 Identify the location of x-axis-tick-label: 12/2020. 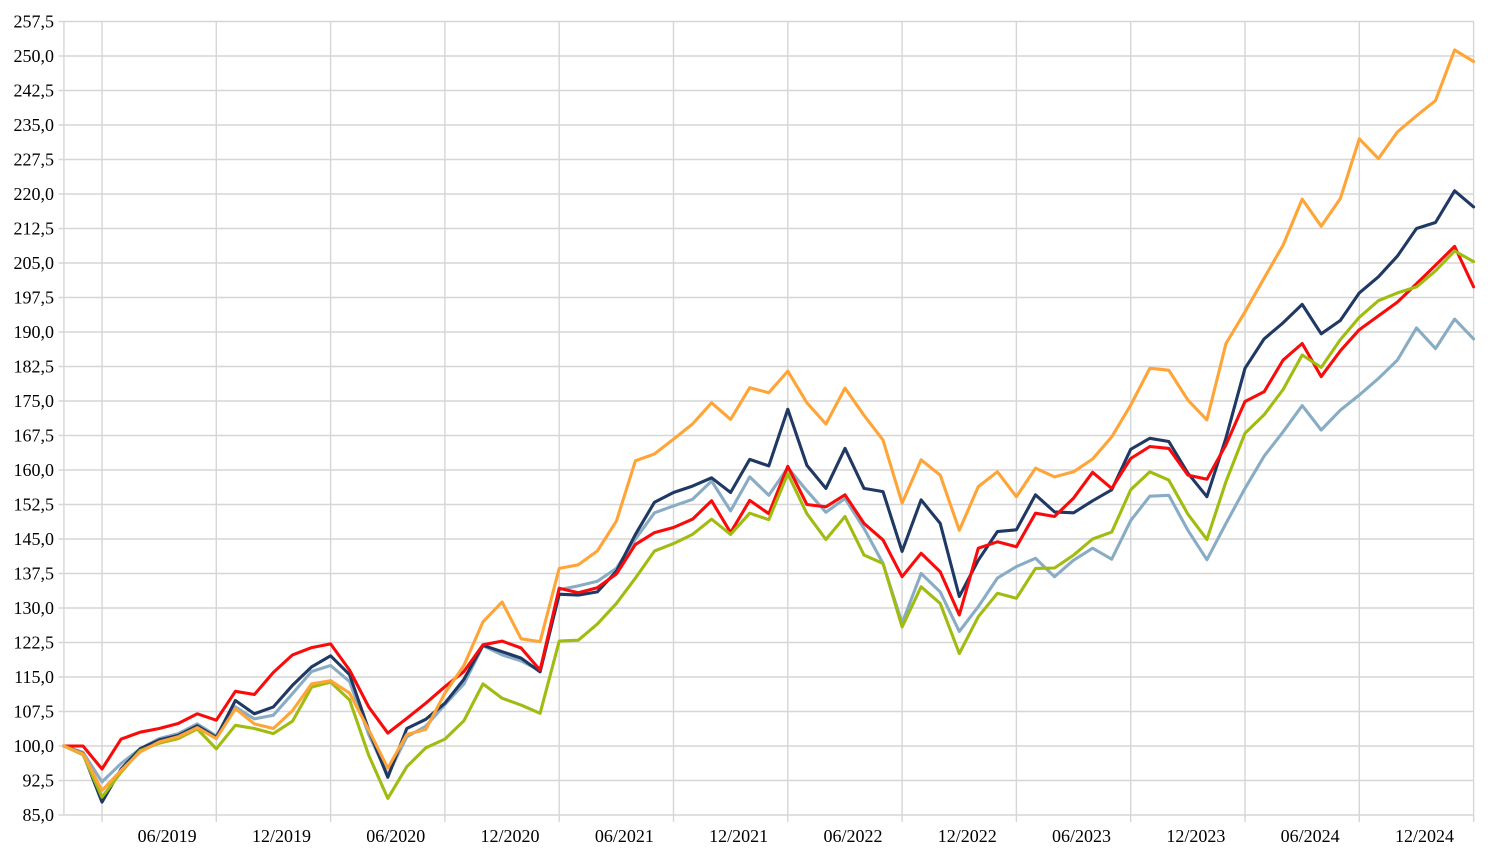
(510, 836).